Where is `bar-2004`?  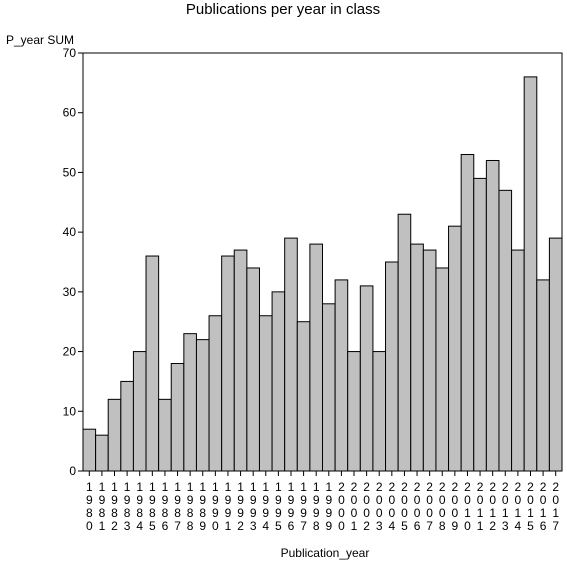
bar-2004 is located at coordinates (392, 366).